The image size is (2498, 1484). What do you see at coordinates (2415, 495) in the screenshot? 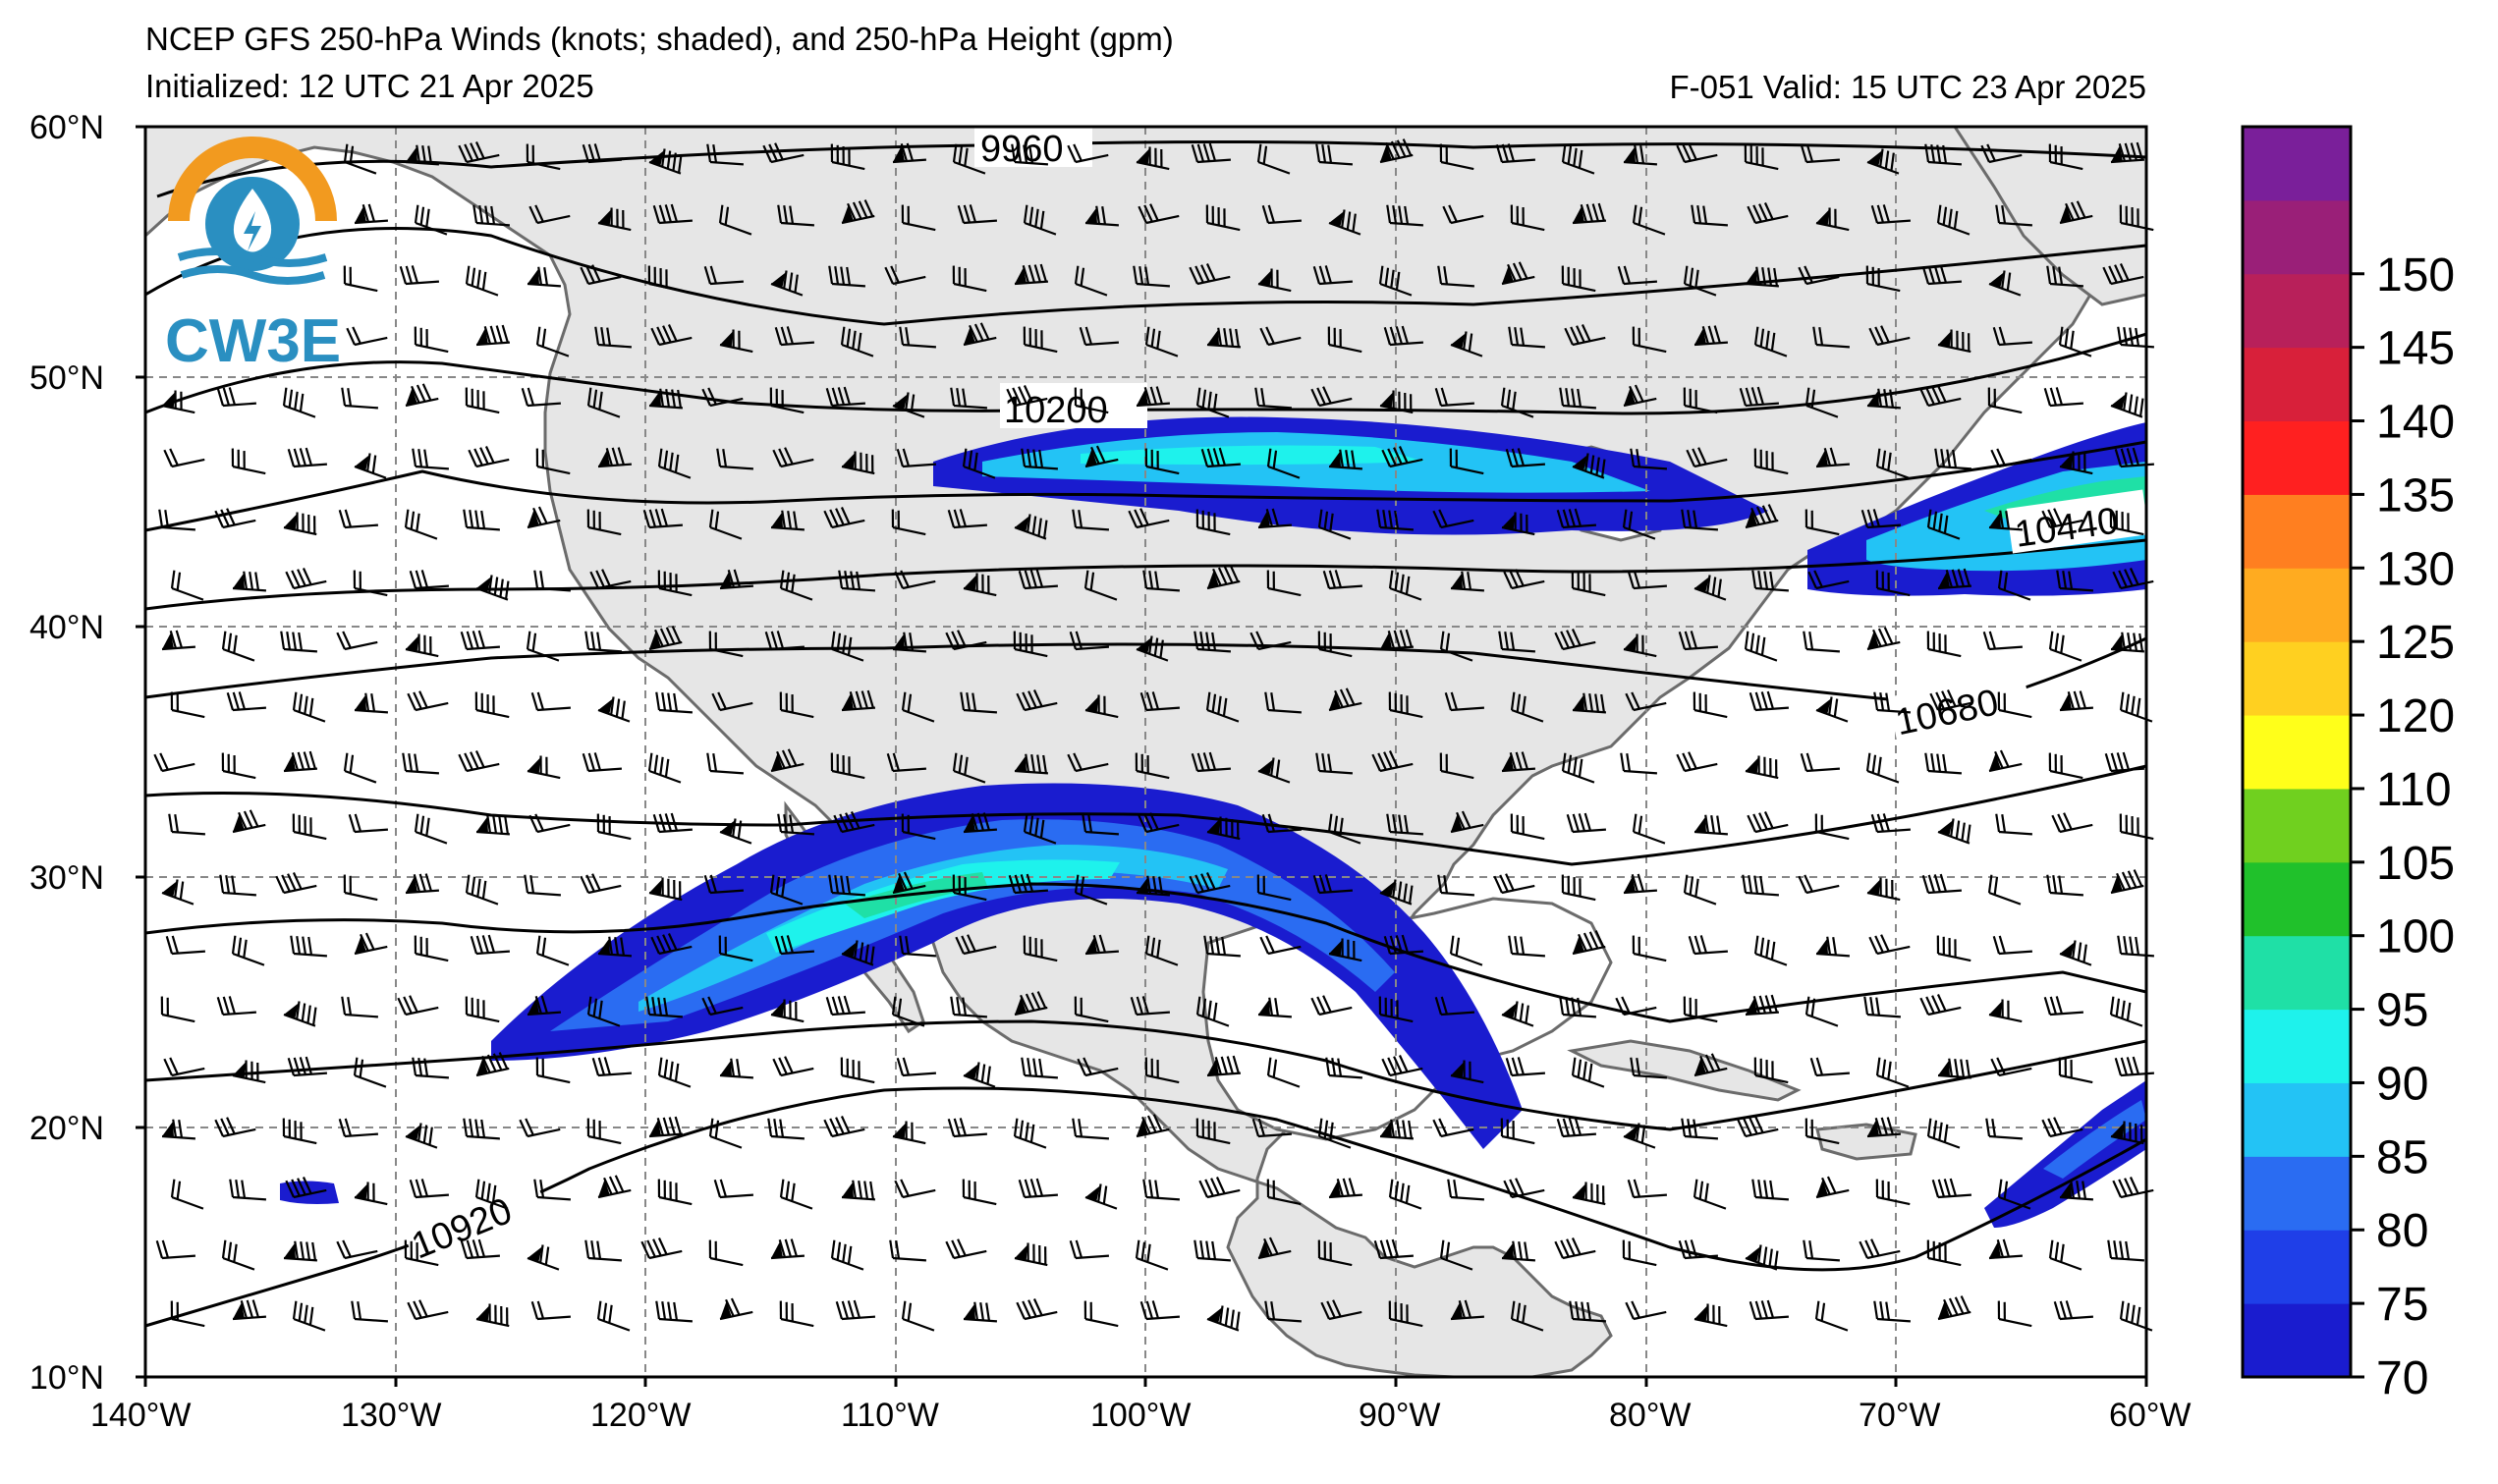
I see `colorbar-tick-label: 135` at bounding box center [2415, 495].